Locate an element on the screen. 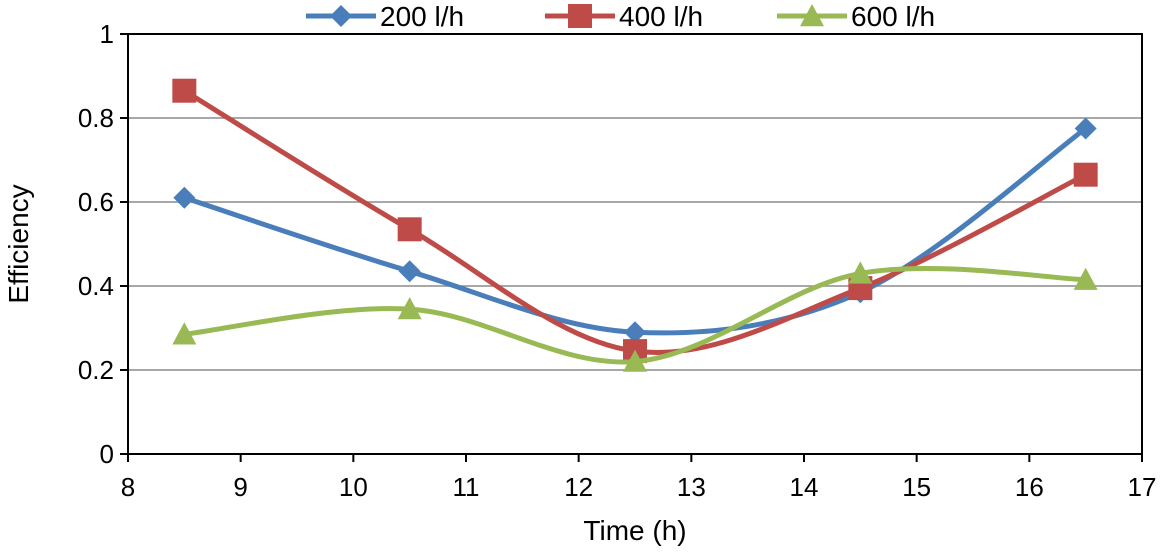 The width and height of the screenshot is (1161, 552). x-tick-label: 10 is located at coordinates (353, 487).